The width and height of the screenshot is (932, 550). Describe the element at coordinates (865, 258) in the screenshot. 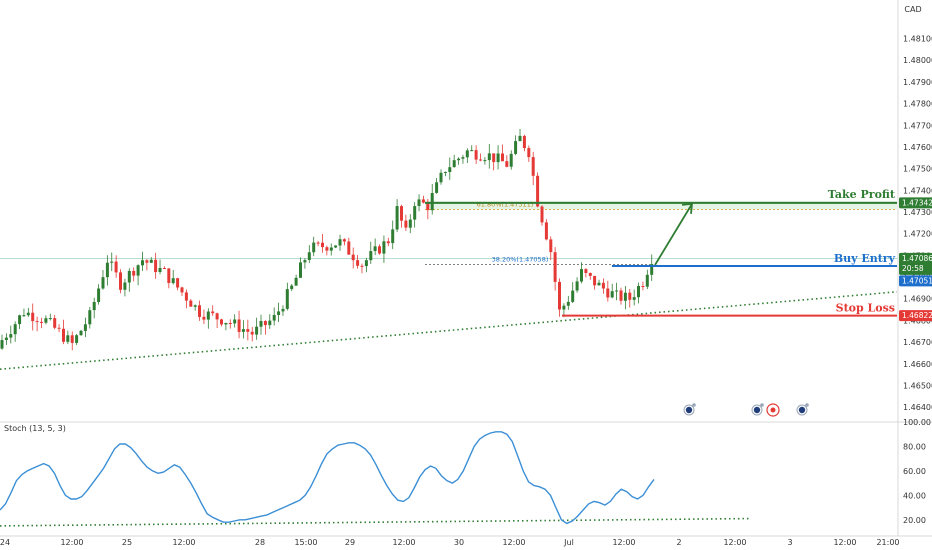

I see `buy-entry-label: Buy Entry` at that location.